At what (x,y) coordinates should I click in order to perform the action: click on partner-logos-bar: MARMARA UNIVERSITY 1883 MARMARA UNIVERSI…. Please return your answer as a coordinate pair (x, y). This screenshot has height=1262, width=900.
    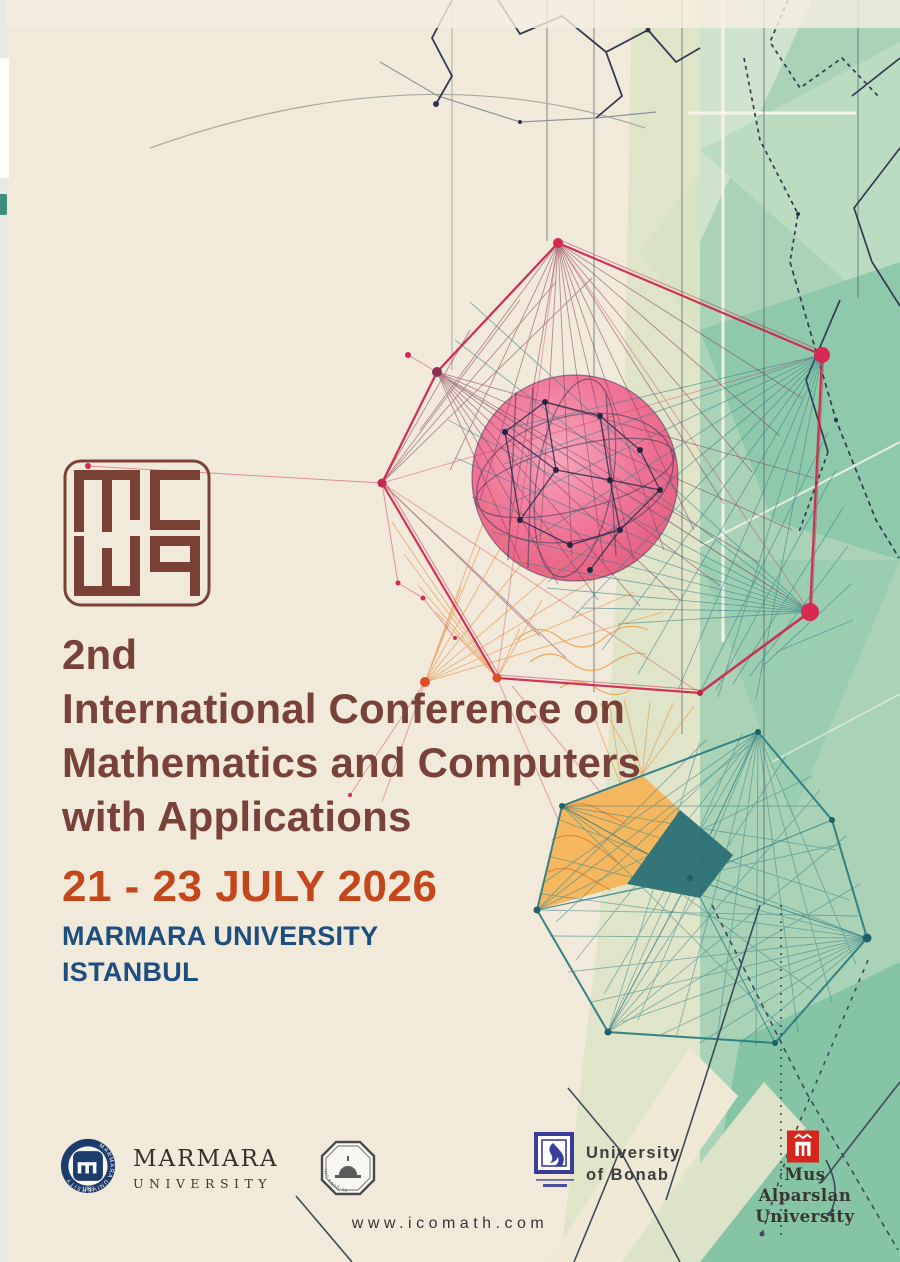
    Looking at the image, I should click on (450, 1190).